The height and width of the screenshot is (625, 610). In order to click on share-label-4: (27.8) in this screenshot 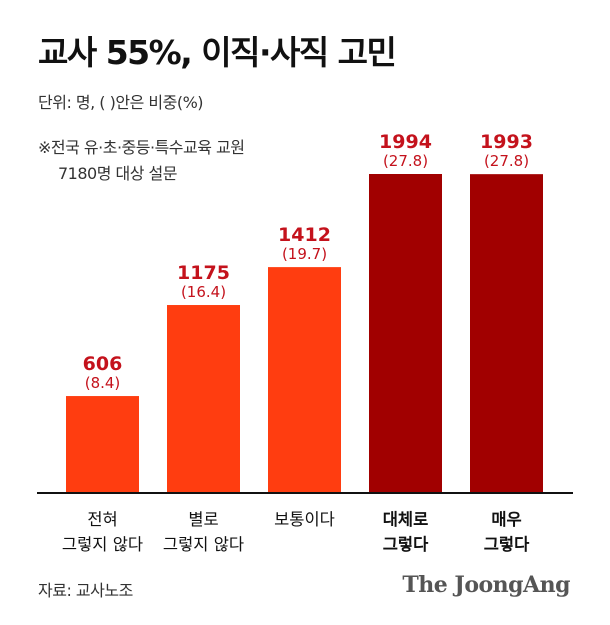, I will do `click(405, 161)`.